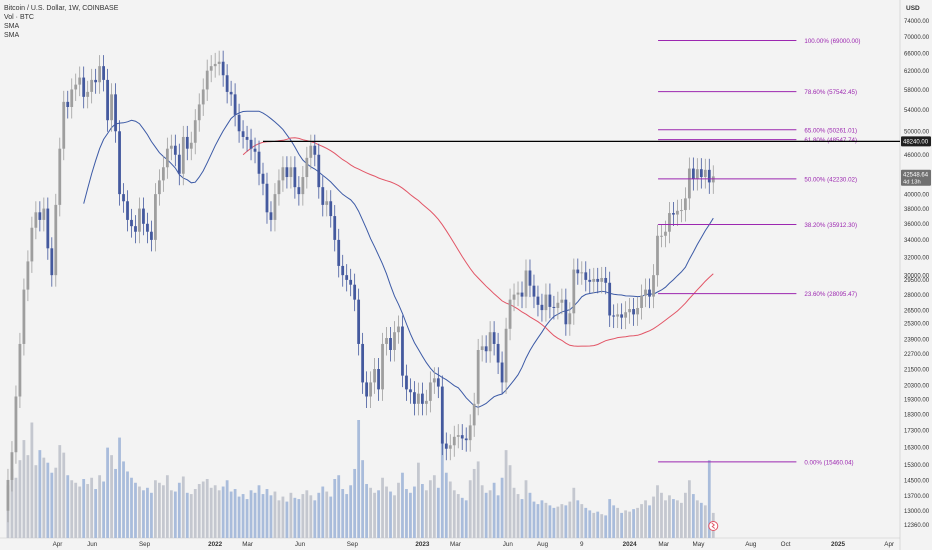 Image resolution: width=932 pixels, height=550 pixels. I want to click on price-tick-label: 66000.00, so click(917, 54).